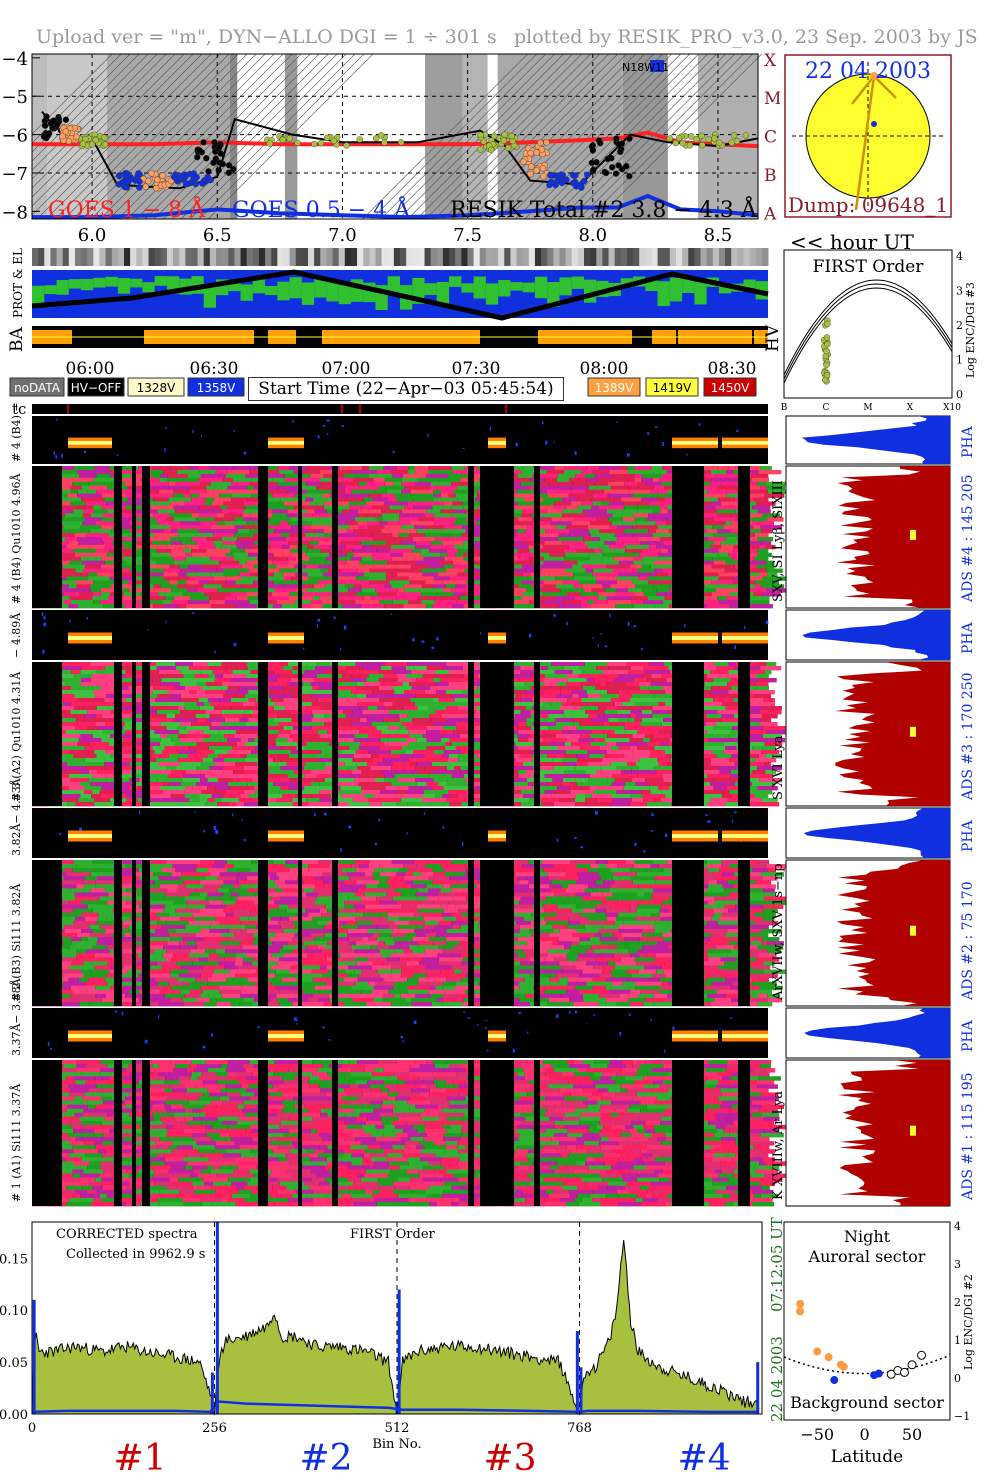 This screenshot has width=1004, height=1477. What do you see at coordinates (245, 453) in the screenshot?
I see `pha-speck` at bounding box center [245, 453].